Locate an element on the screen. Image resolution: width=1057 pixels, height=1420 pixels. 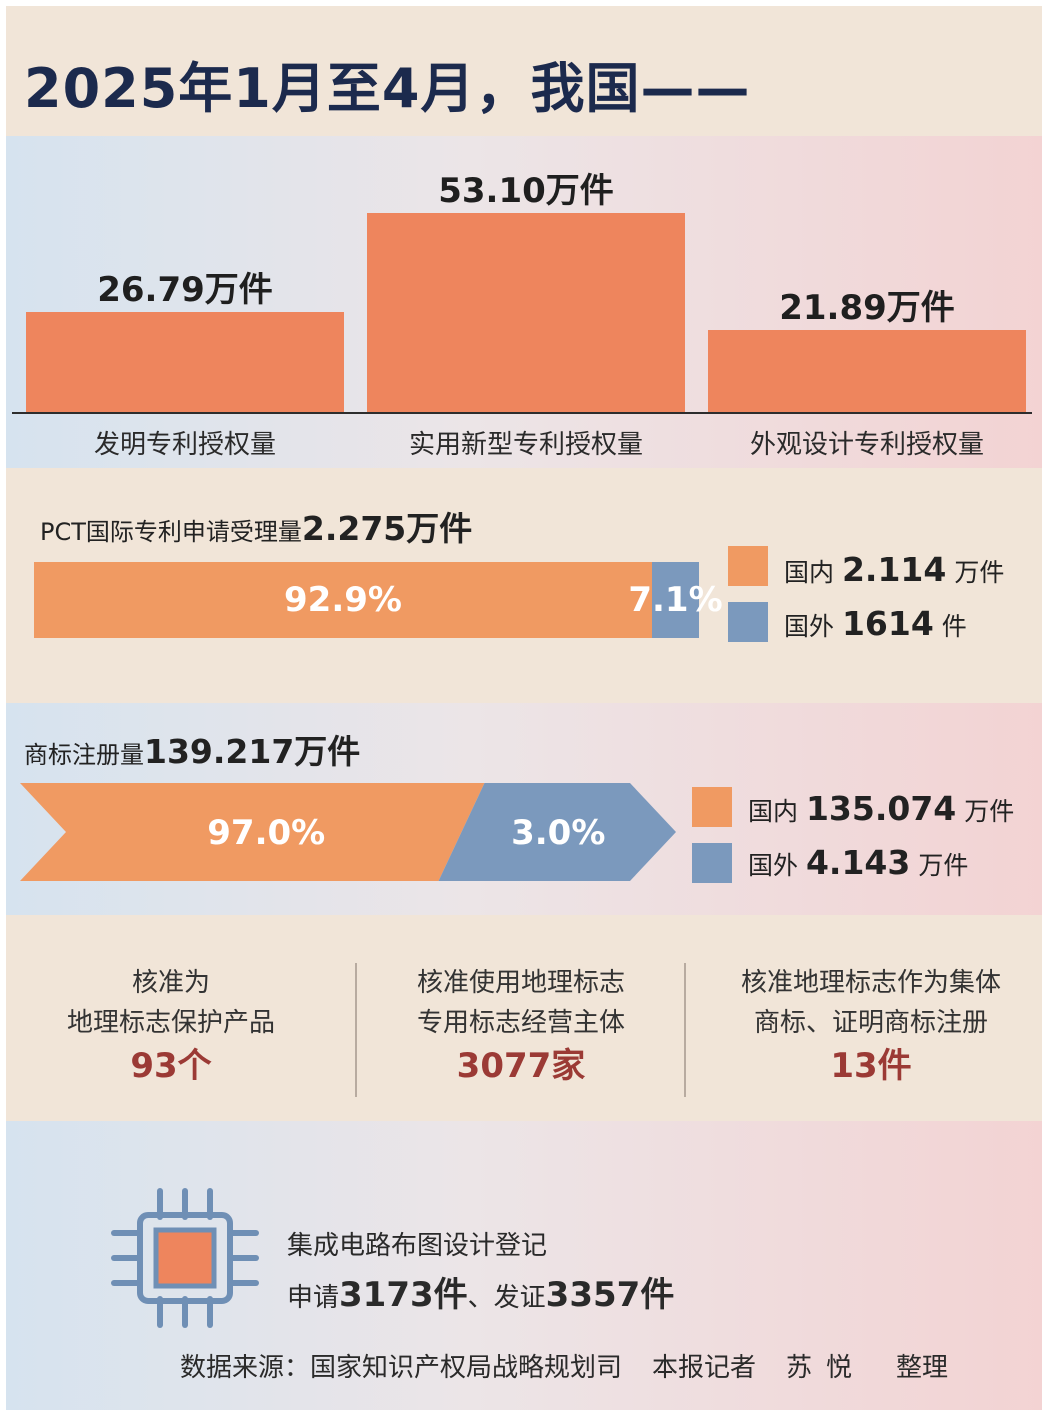
trademark-arrow-bar: 97.0% 3.0% is located at coordinates (348, 832).